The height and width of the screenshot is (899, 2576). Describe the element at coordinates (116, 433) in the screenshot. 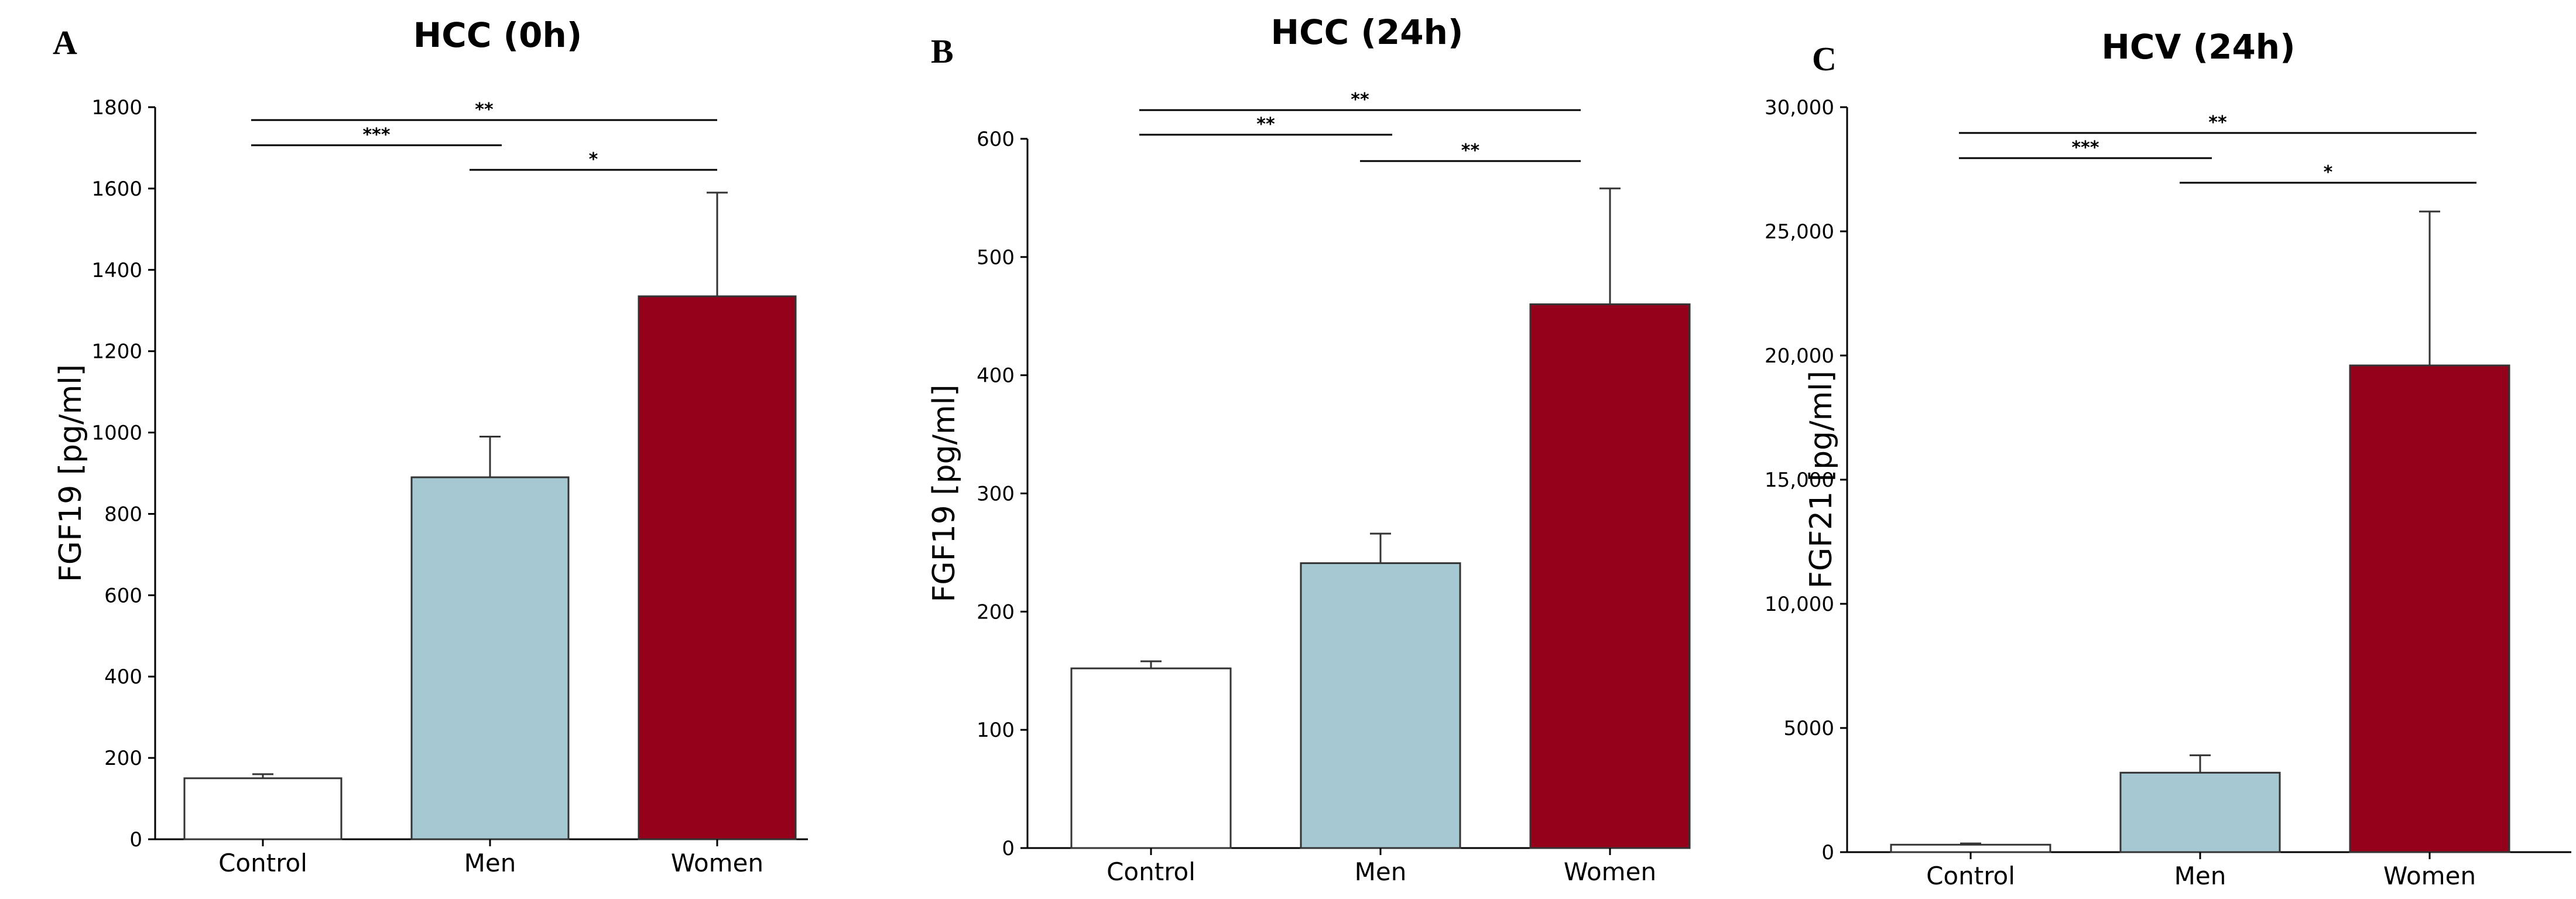

I see `y-tick-label: 1000` at that location.